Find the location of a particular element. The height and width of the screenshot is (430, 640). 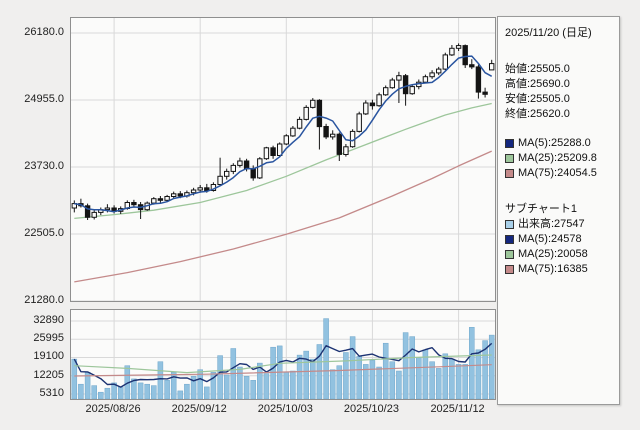

axis-tick-label: 26180.0 is located at coordinates (44, 31).